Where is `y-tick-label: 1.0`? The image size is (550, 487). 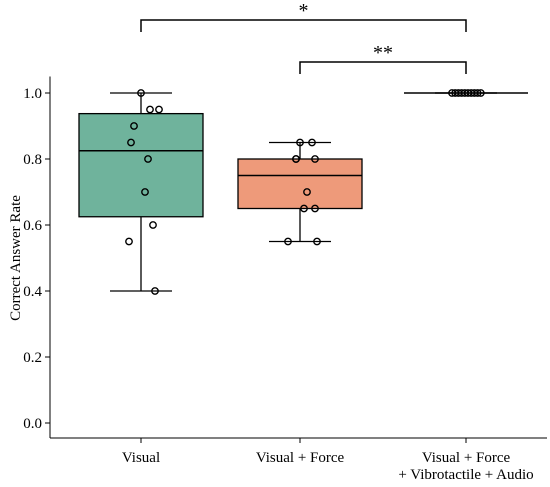
y-tick-label: 1.0 is located at coordinates (32, 94).